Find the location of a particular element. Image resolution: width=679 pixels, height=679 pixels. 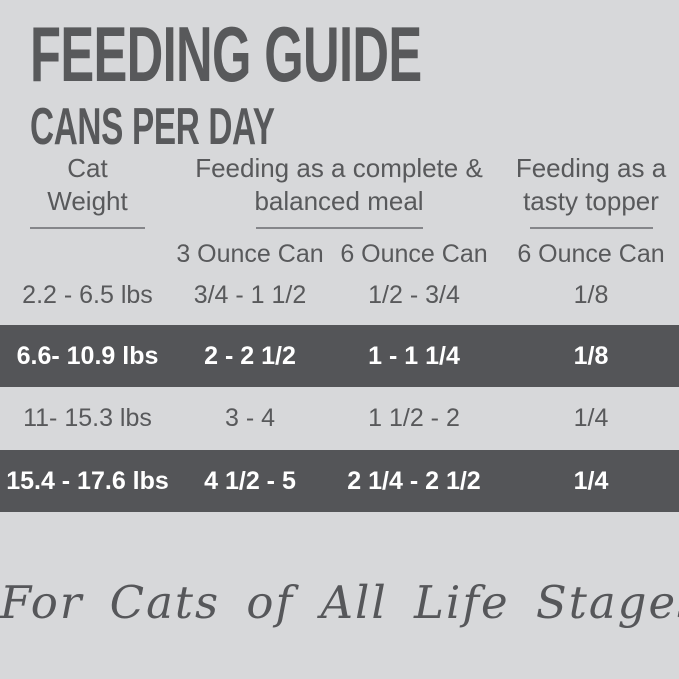

table-row-highlighted: 6.6- 10.9 lbs 2 - 2 1/2 1 - 1 1/4 1/8 is located at coordinates (339, 356).